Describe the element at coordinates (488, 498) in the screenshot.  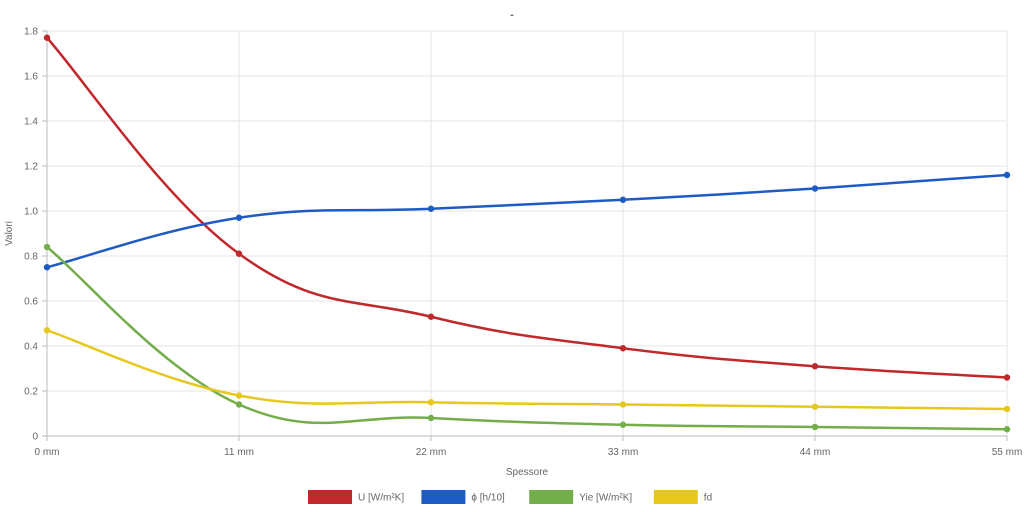
I see `legend-label: ϕ [h/10]` at that location.